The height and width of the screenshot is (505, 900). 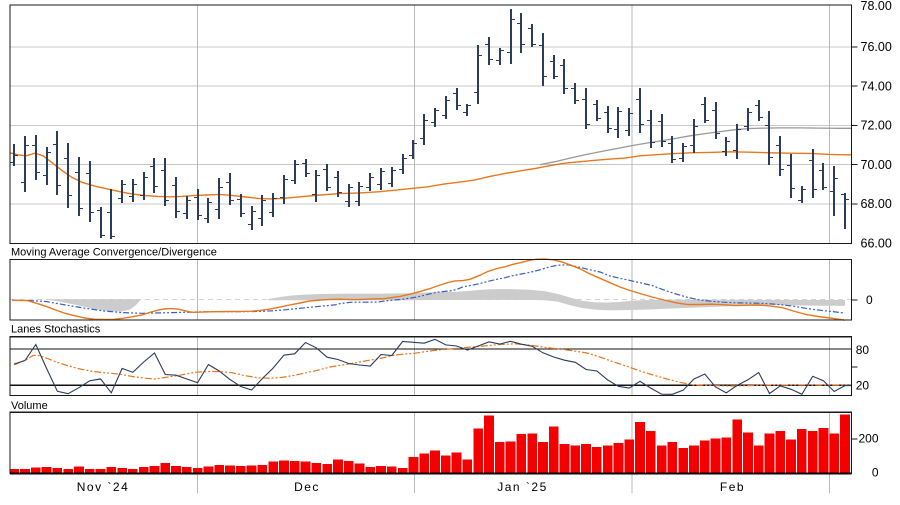 What do you see at coordinates (868, 439) in the screenshot?
I see `svg-text: 200` at bounding box center [868, 439].